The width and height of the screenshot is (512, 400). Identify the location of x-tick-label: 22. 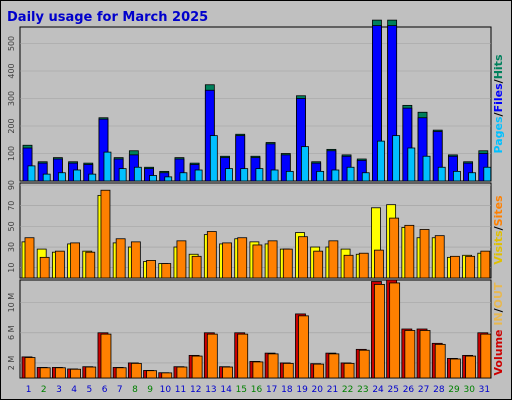
(347, 390).